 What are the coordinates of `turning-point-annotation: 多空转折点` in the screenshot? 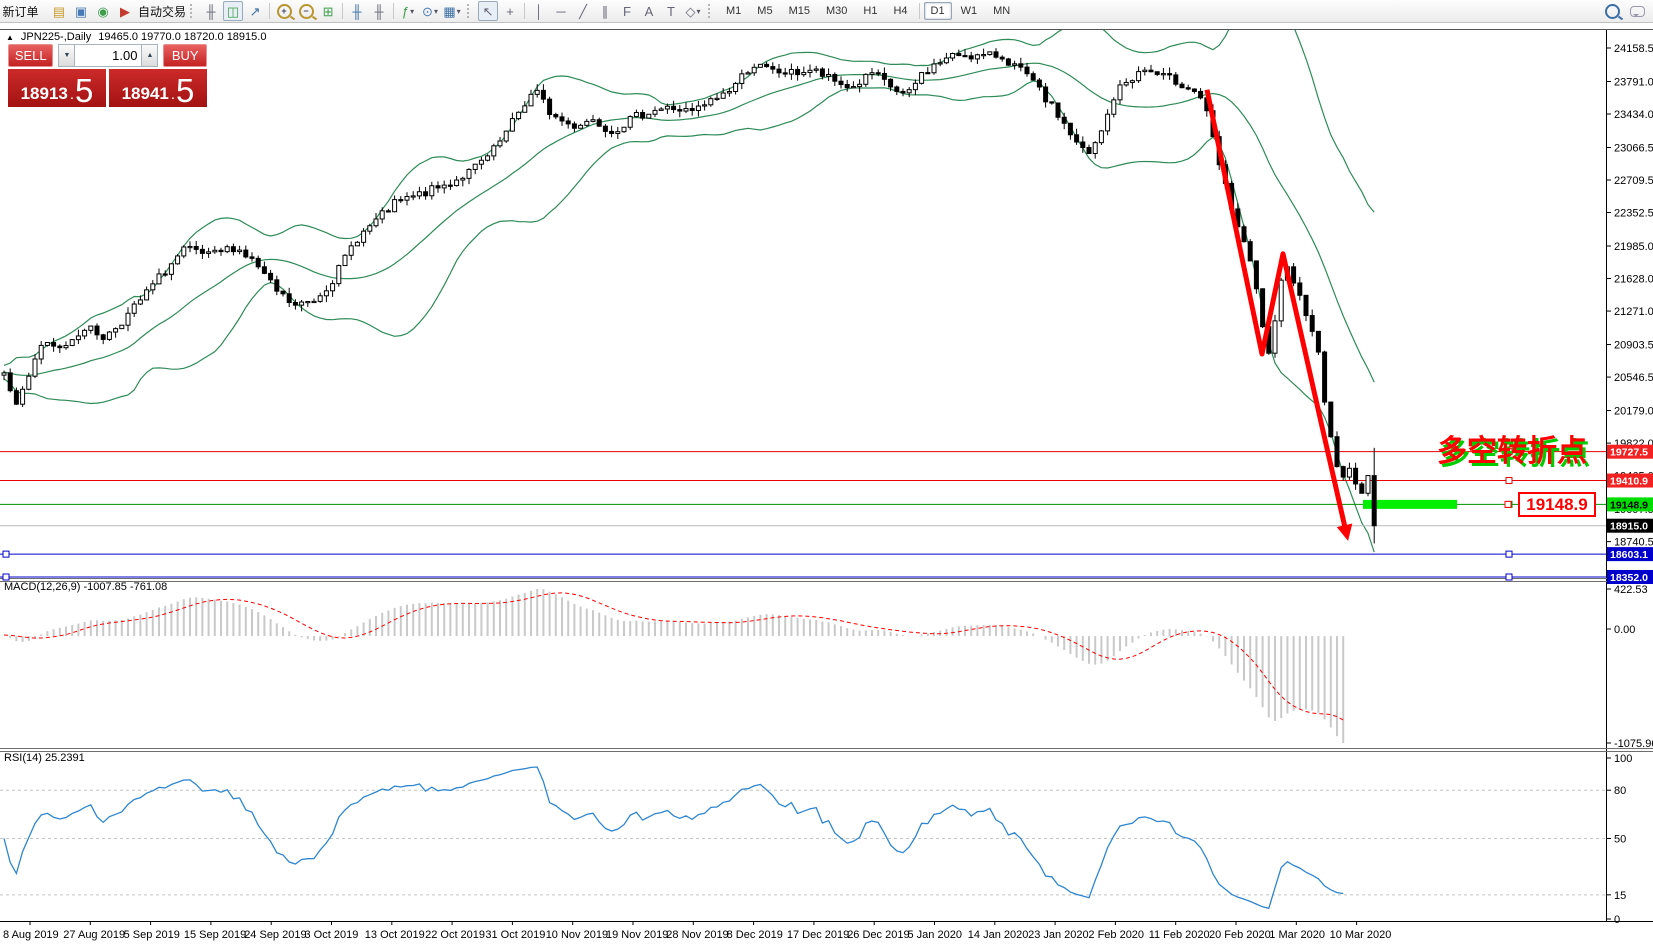 It's located at (1512, 451).